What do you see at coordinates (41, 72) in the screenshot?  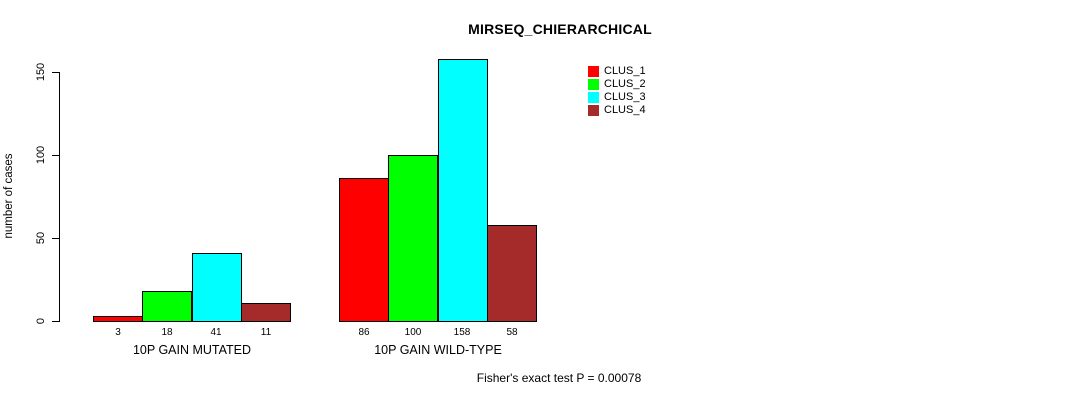 I see `y-axis-tick-label: 150` at bounding box center [41, 72].